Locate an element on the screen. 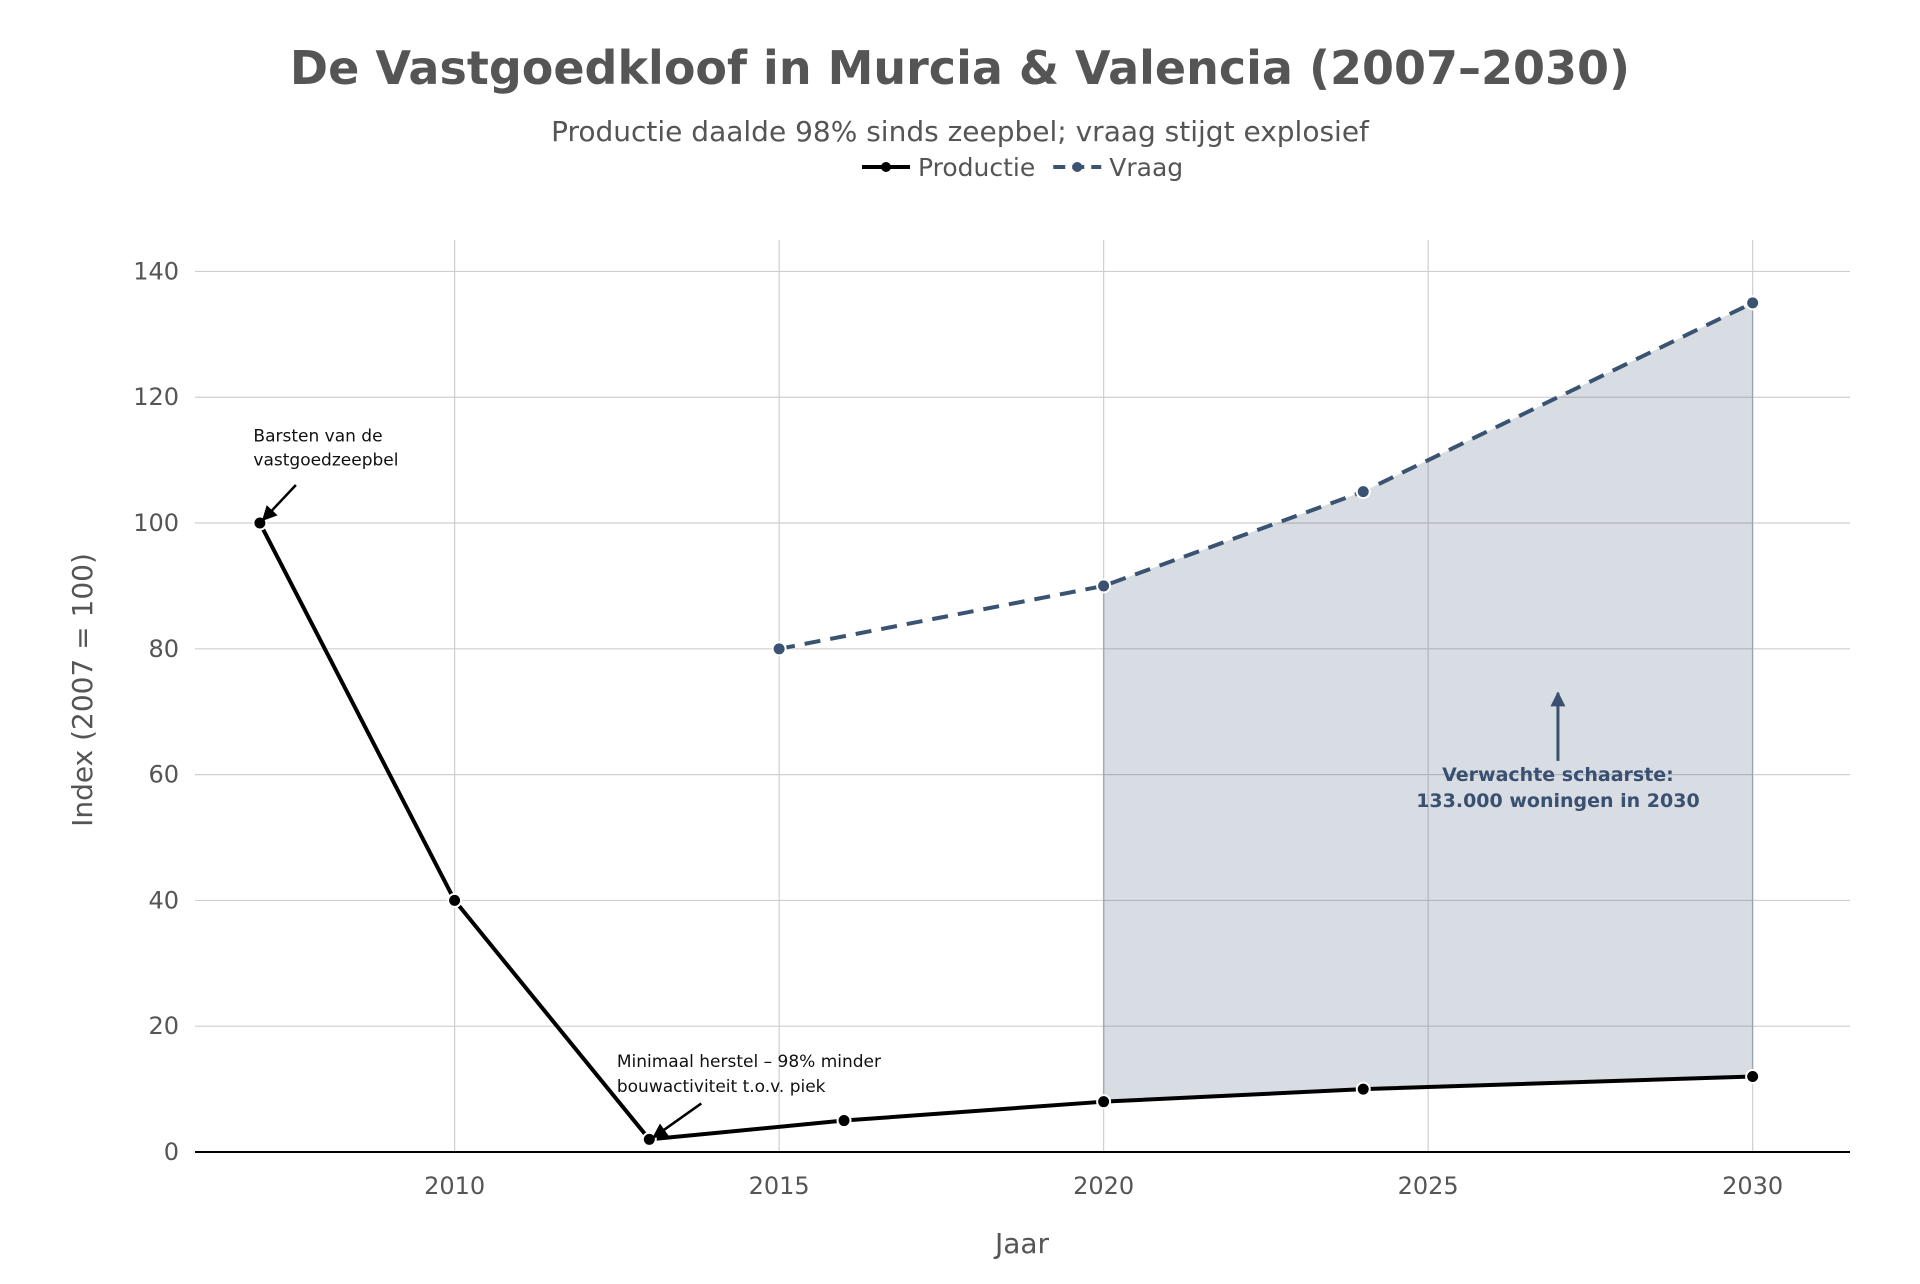 This screenshot has width=1920, height=1284. x-tick-label: 2030 is located at coordinates (1752, 1186).